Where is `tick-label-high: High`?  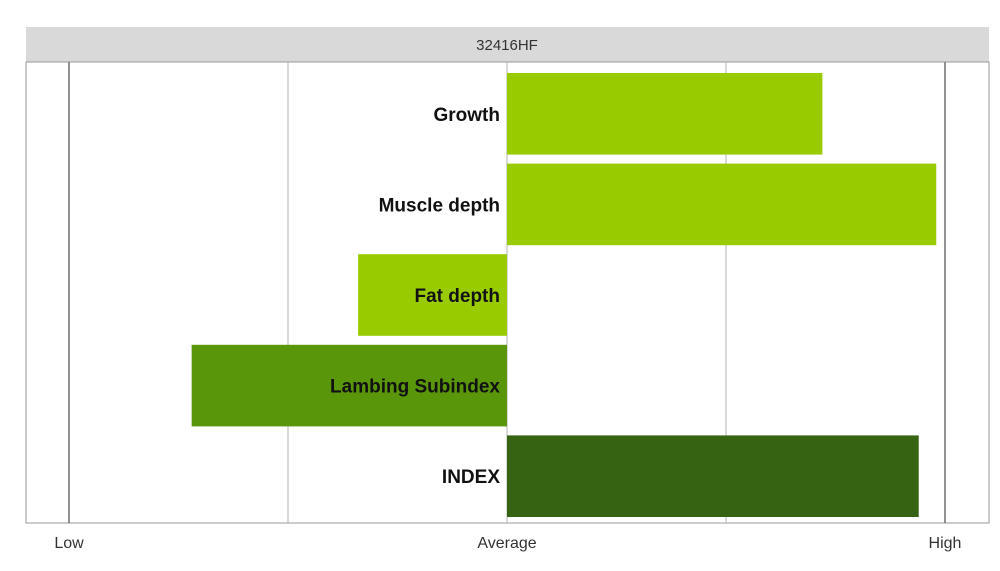 tick-label-high: High is located at coordinates (945, 543).